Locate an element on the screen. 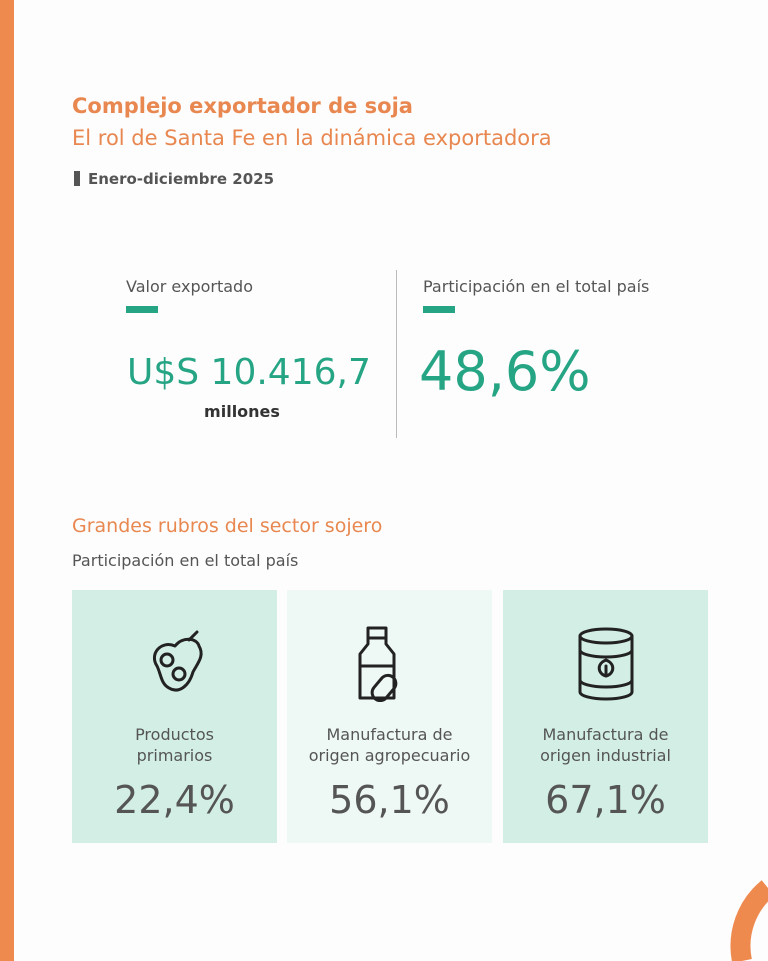 This screenshot has width=768, height=961. card-label: Productos primarios is located at coordinates (174, 745).